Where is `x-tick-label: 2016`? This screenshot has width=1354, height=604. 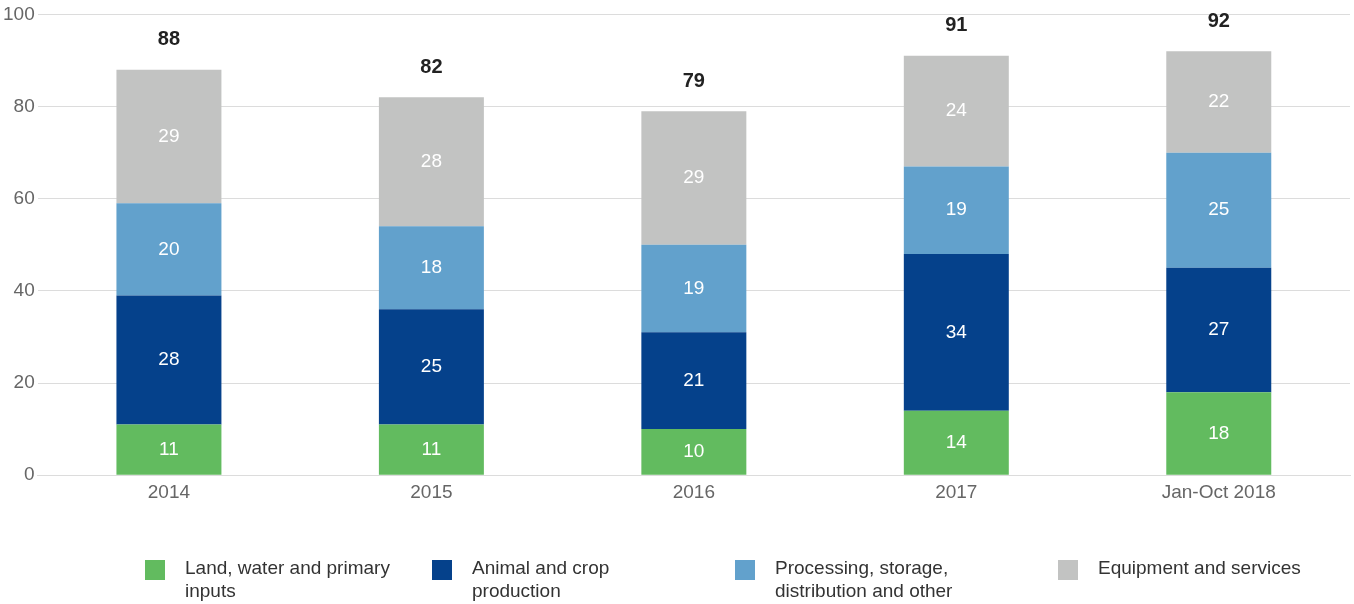
x-tick-label: 2016 is located at coordinates (693, 491).